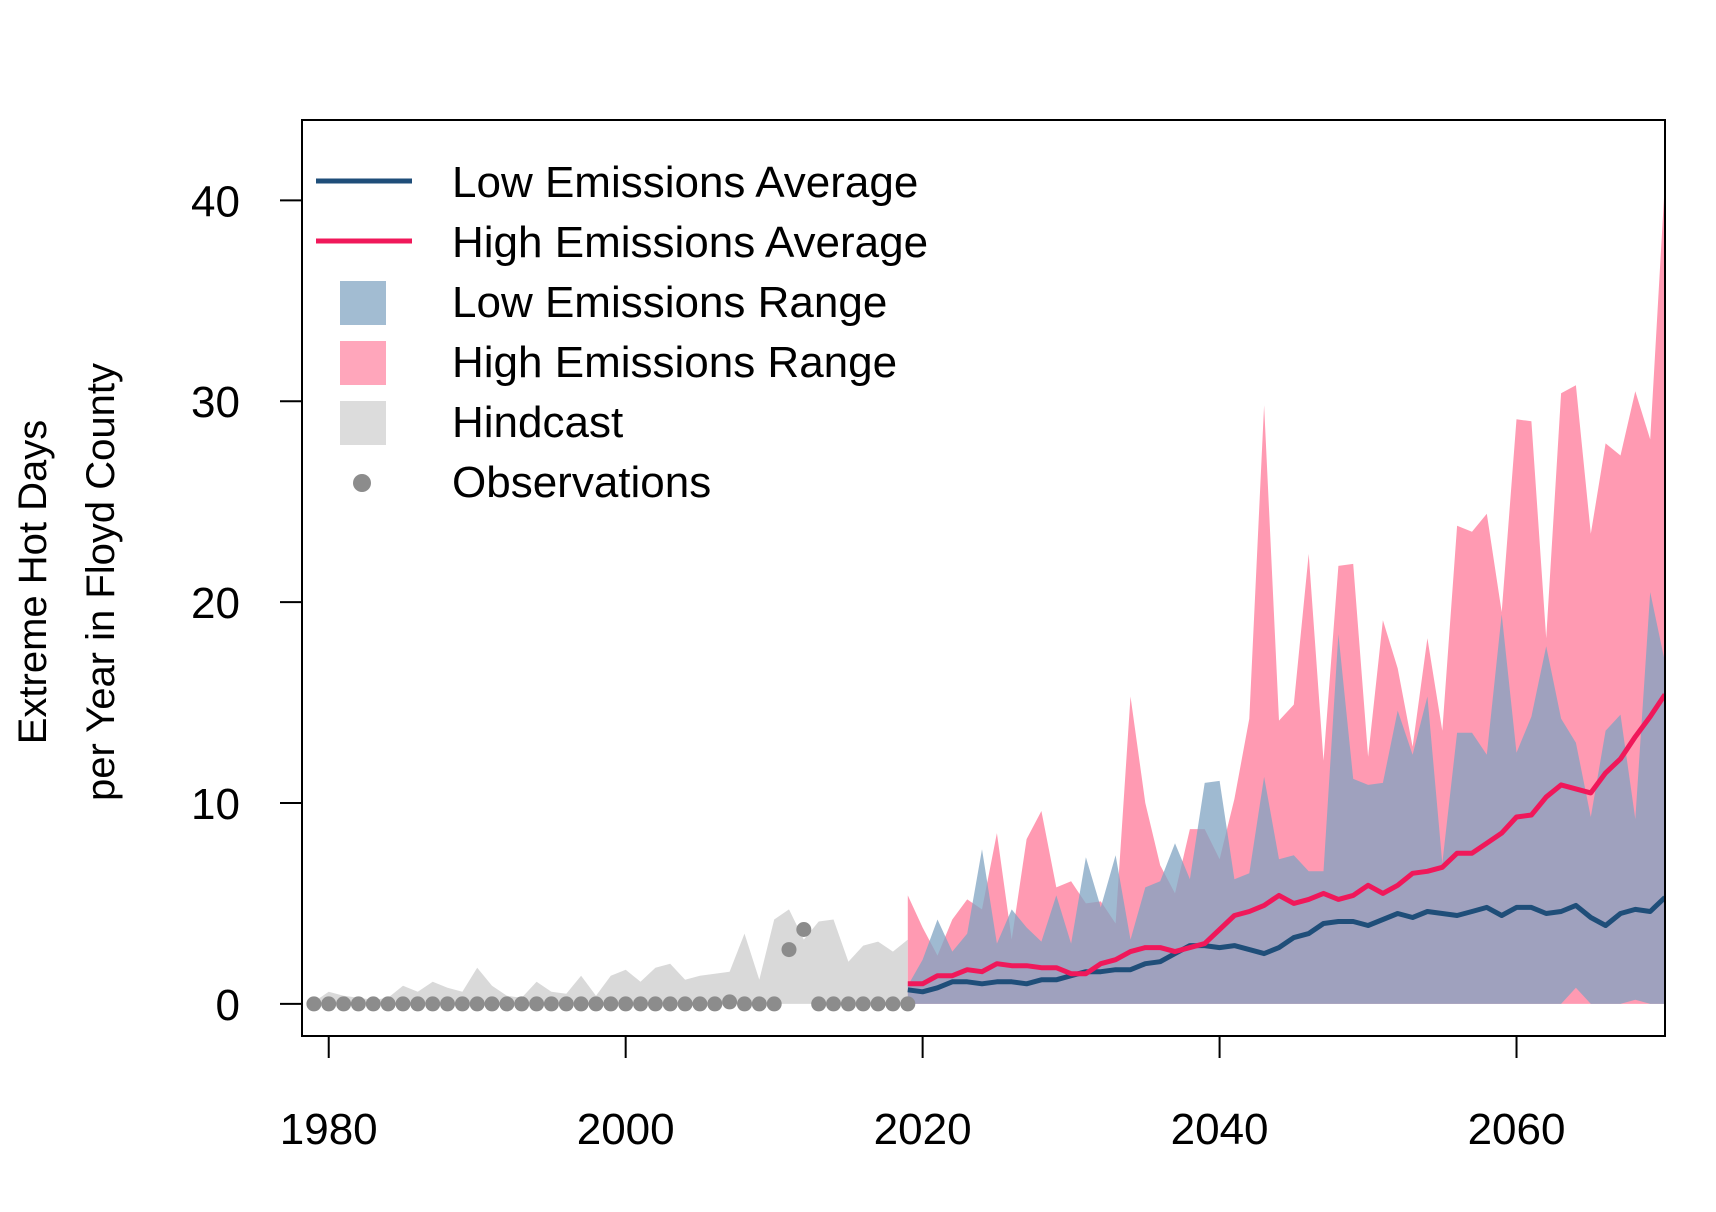  I want to click on y-axis-title-line-1: Extreme Hot Days, so click(33, 582).